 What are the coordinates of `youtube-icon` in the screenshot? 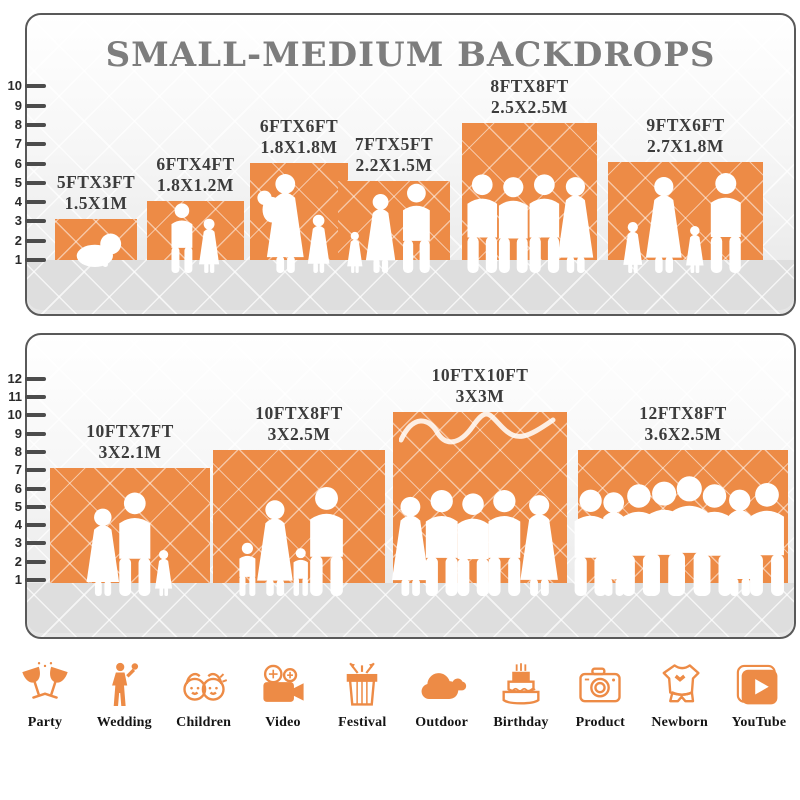 It's located at (759, 686).